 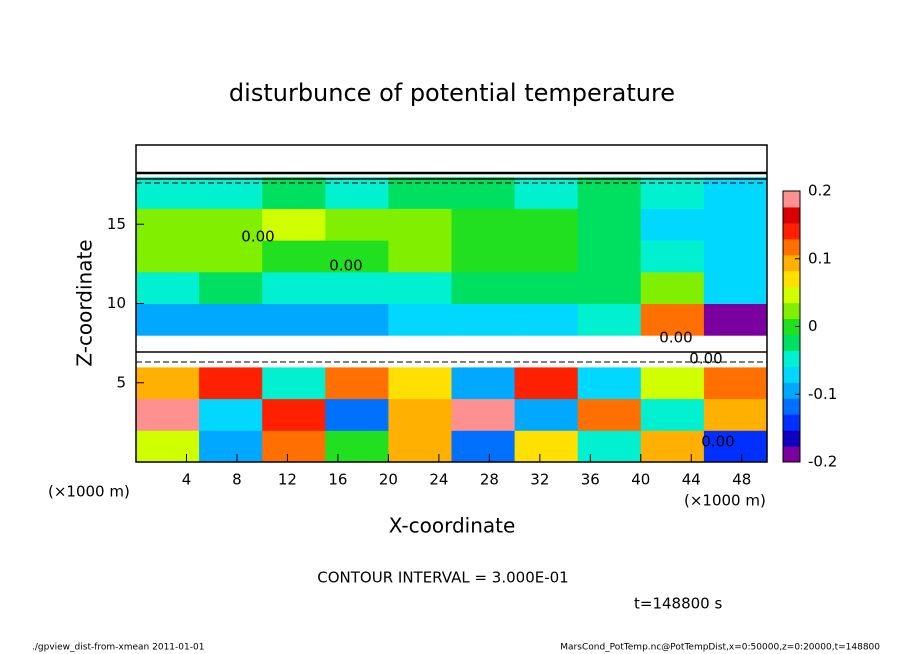 I want to click on x-tick-label: 28, so click(x=489, y=480).